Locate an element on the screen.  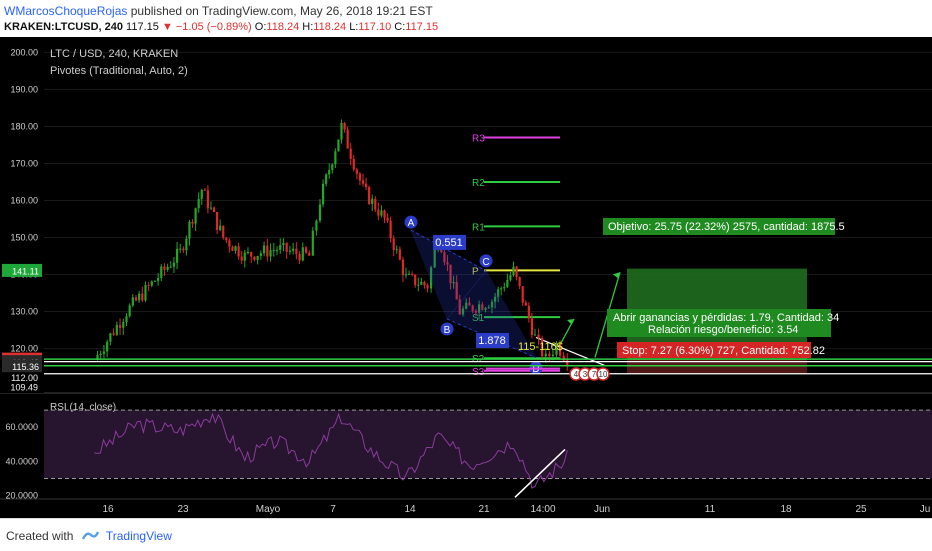
price-badge-label-3: 115.36 is located at coordinates (25, 367).